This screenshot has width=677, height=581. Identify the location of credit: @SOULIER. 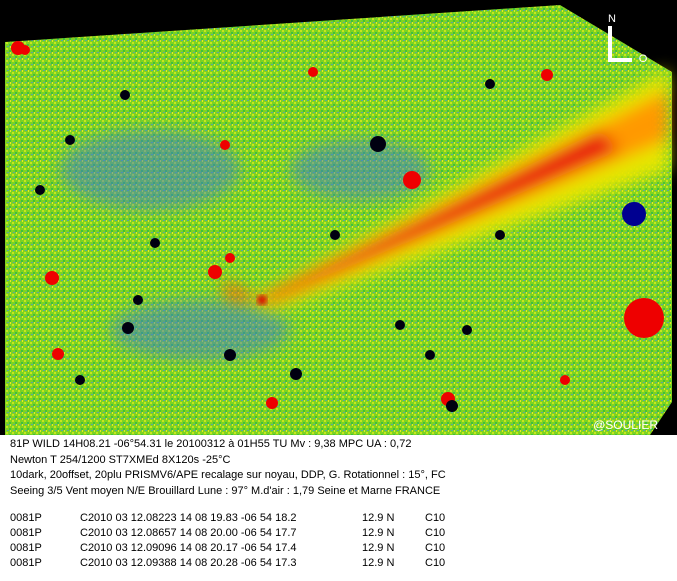
(625, 425).